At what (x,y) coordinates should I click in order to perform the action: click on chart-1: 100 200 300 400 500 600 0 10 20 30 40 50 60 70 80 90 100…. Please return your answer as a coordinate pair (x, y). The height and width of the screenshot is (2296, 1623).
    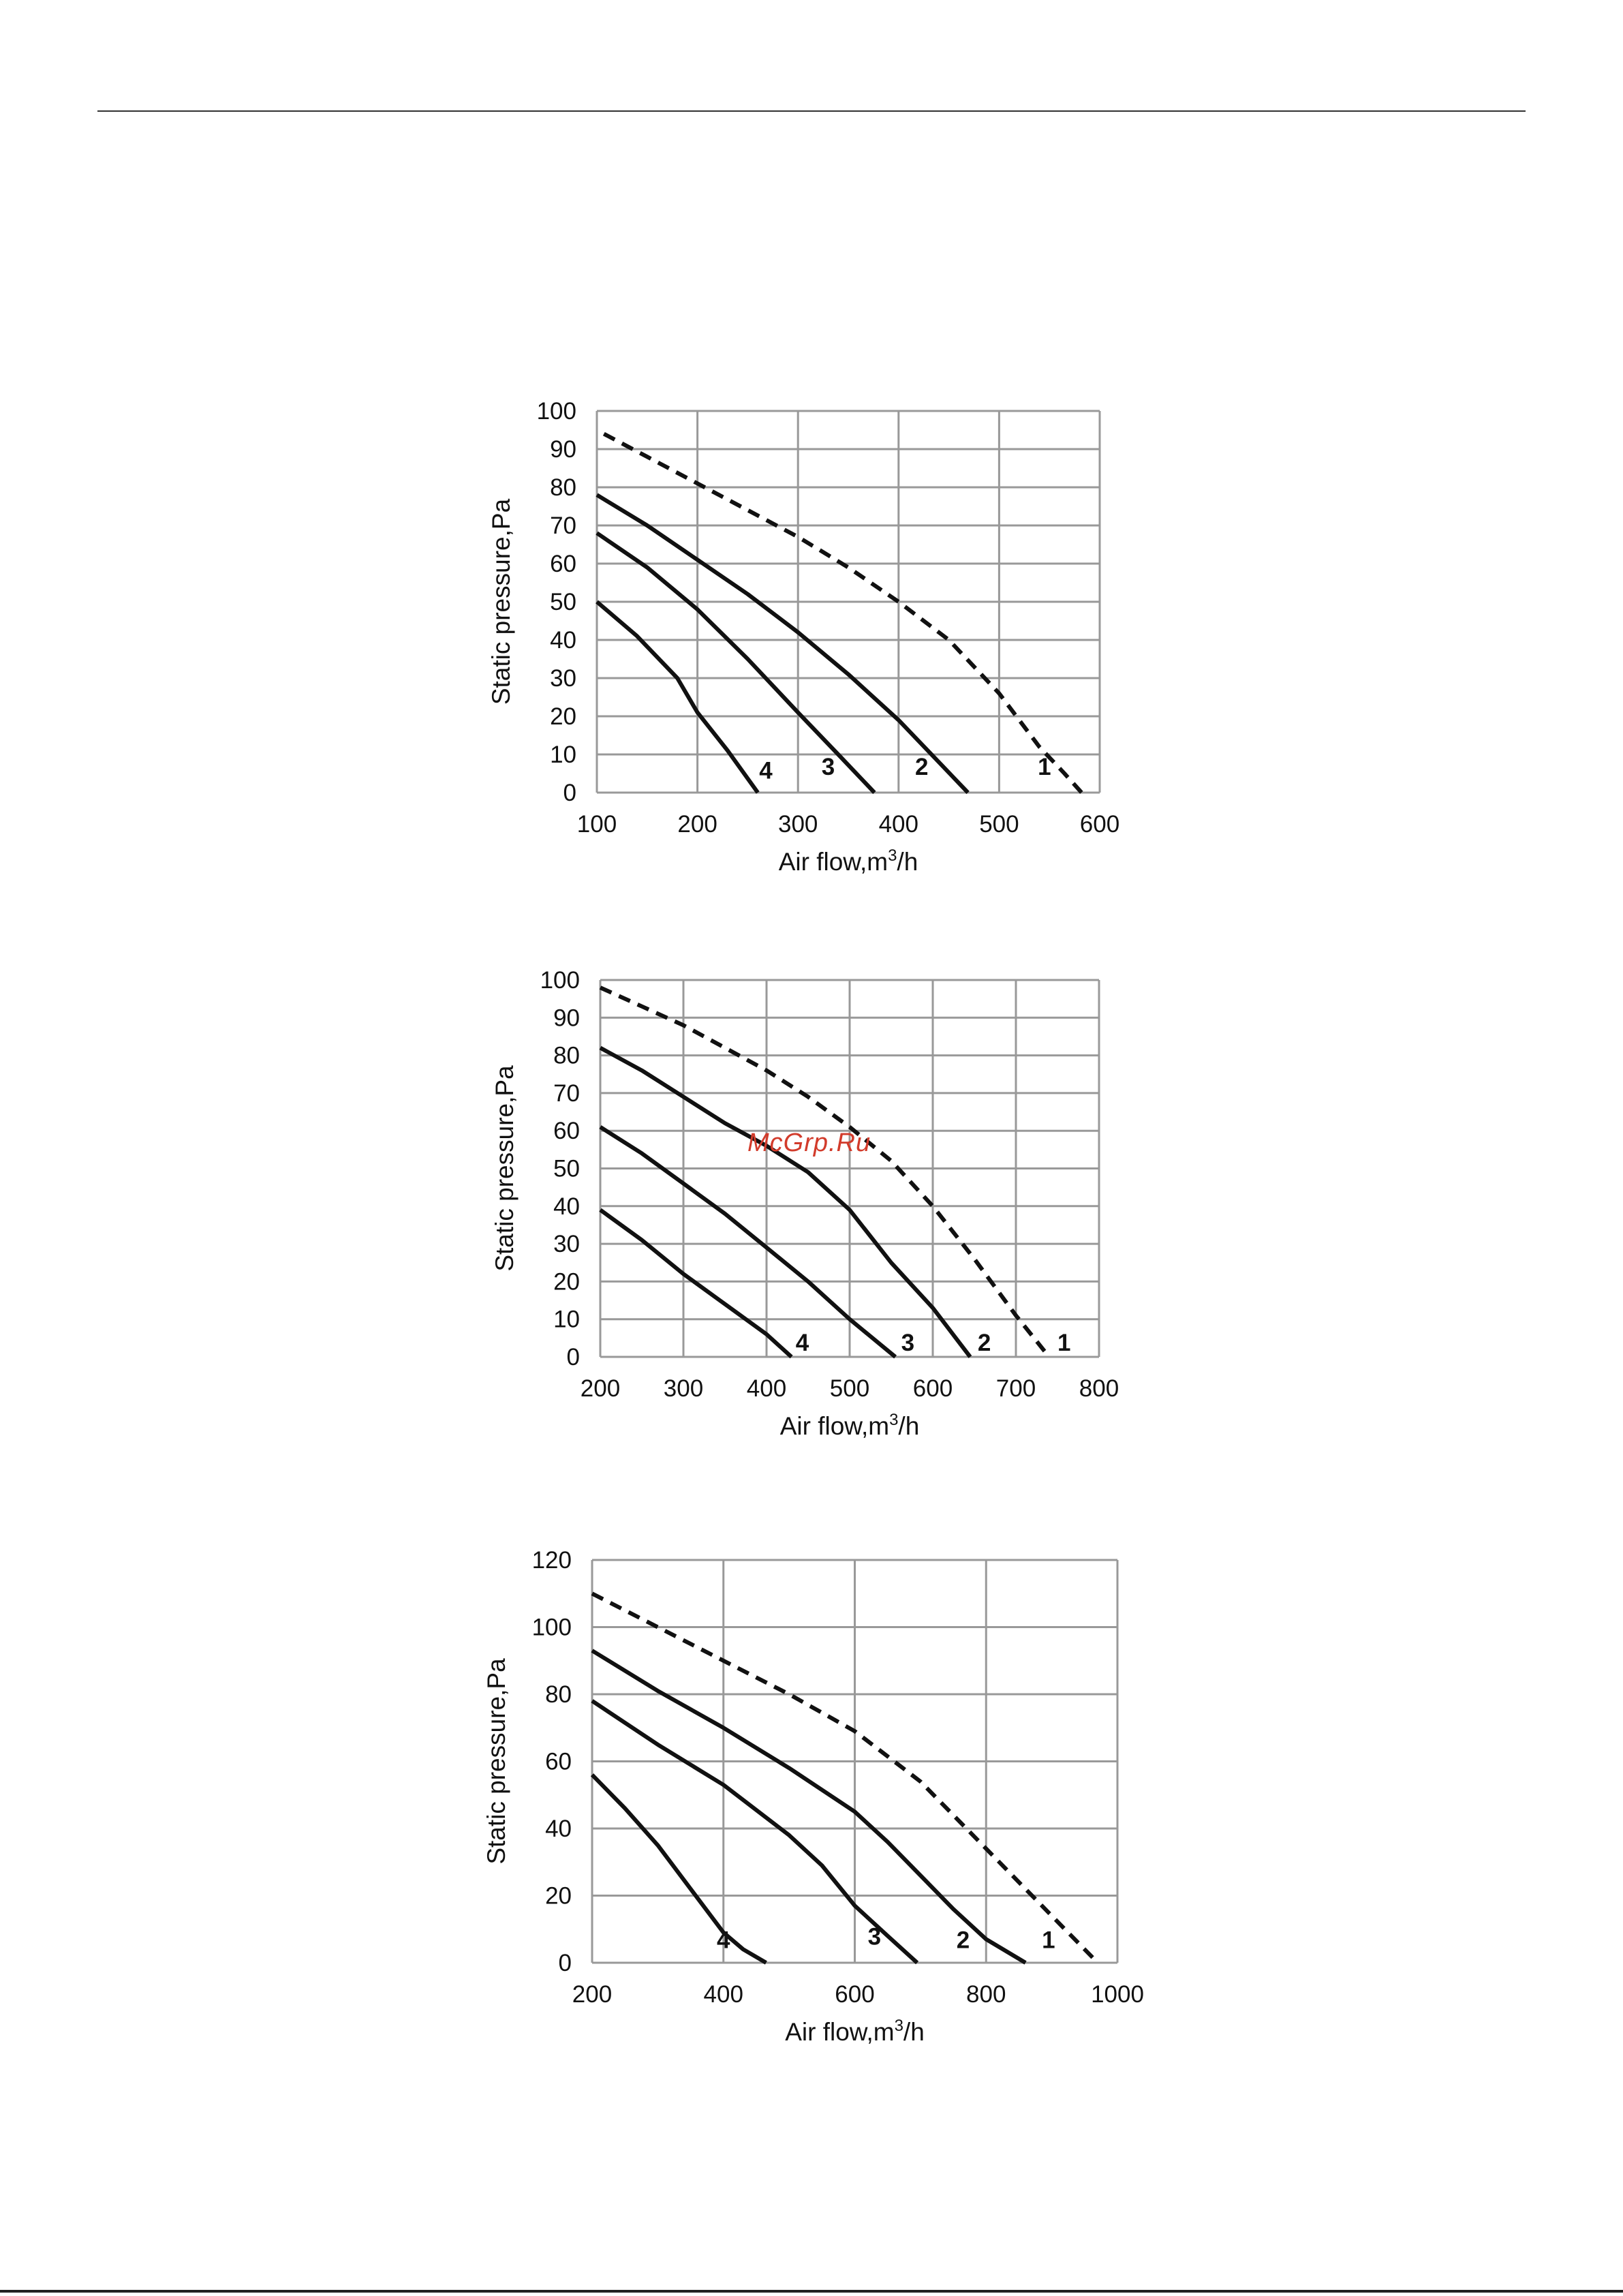
    Looking at the image, I should click on (803, 637).